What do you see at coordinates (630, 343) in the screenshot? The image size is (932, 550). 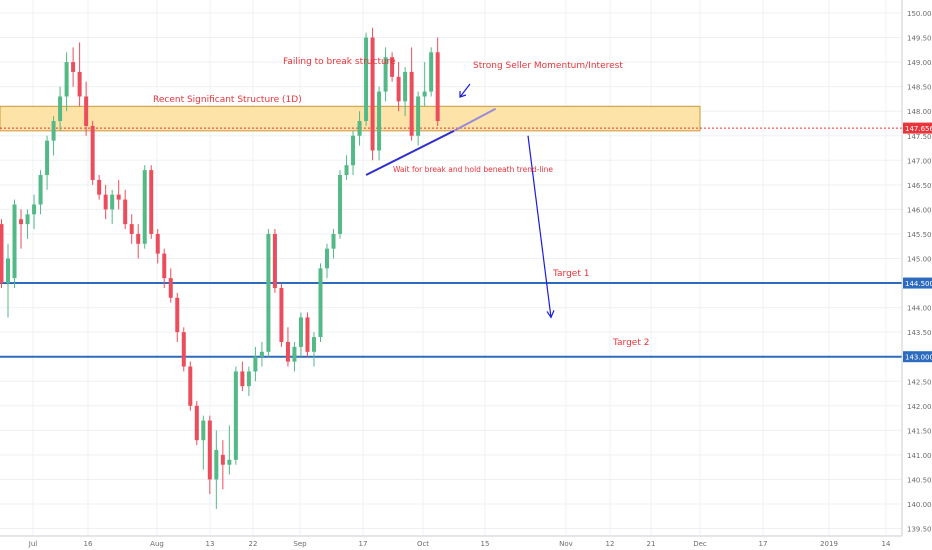 I see `annotation-target2: Target 2` at bounding box center [630, 343].